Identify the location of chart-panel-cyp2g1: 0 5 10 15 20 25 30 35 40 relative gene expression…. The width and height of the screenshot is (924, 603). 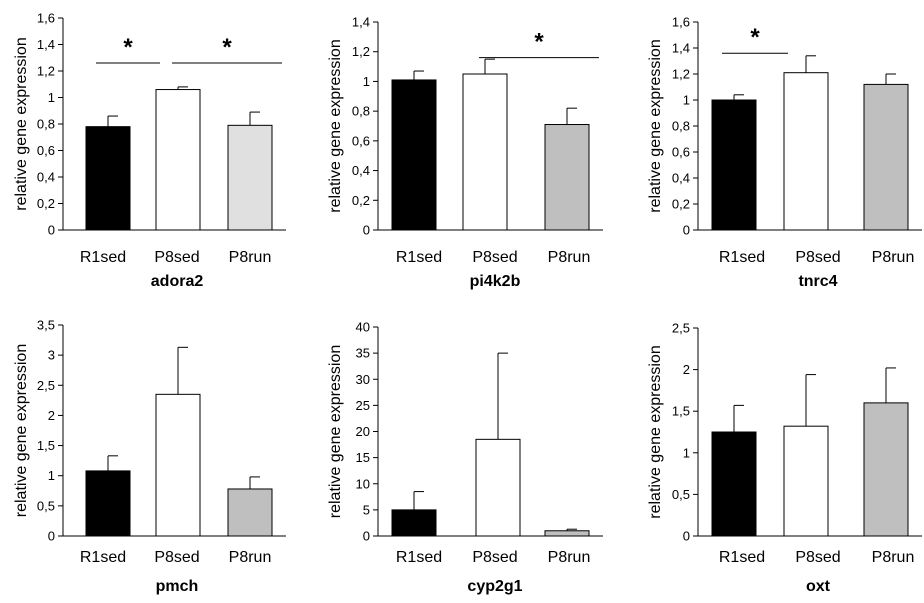
(465, 457).